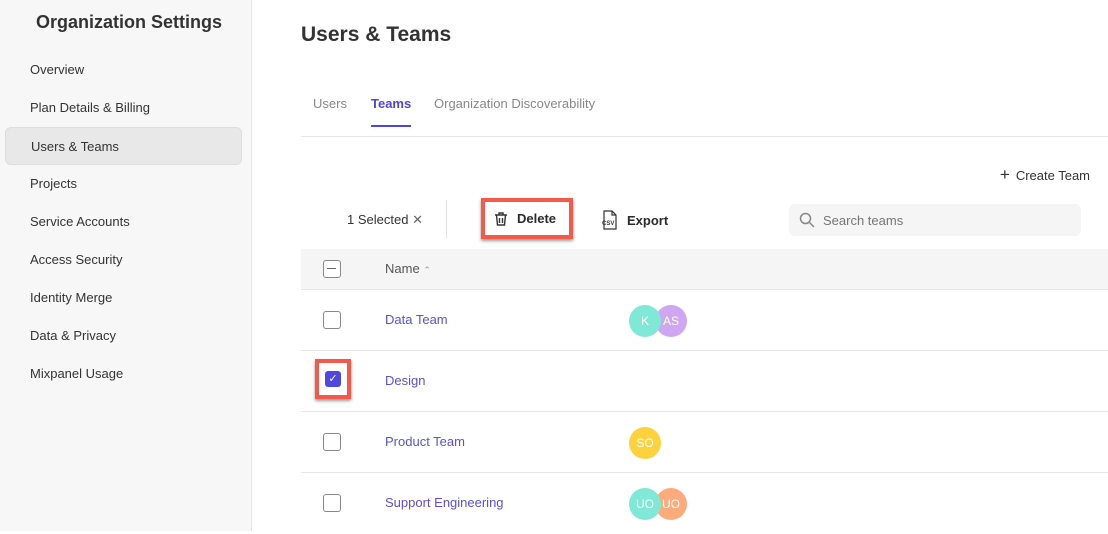  I want to click on sidebar-item-users-teams: Users & Teams, so click(123, 146).